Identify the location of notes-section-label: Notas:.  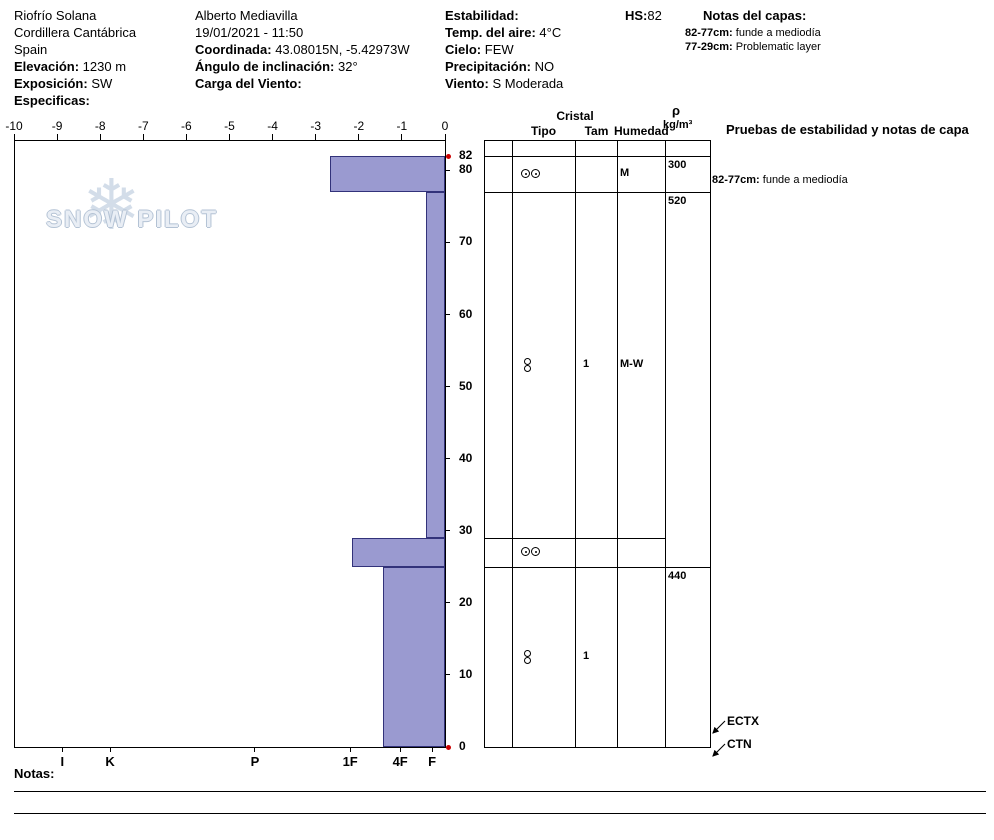
(34, 773).